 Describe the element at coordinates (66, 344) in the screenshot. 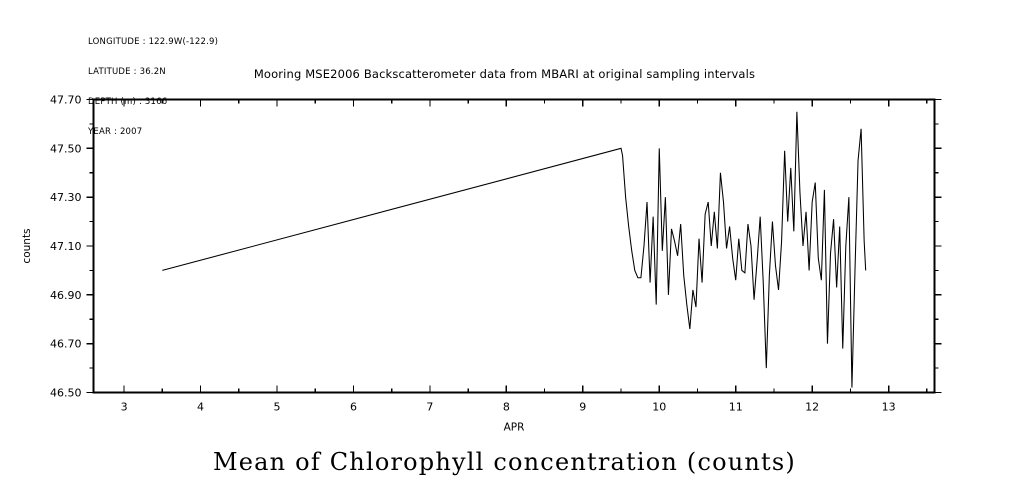

I see `y-tick-label: 46.70` at that location.